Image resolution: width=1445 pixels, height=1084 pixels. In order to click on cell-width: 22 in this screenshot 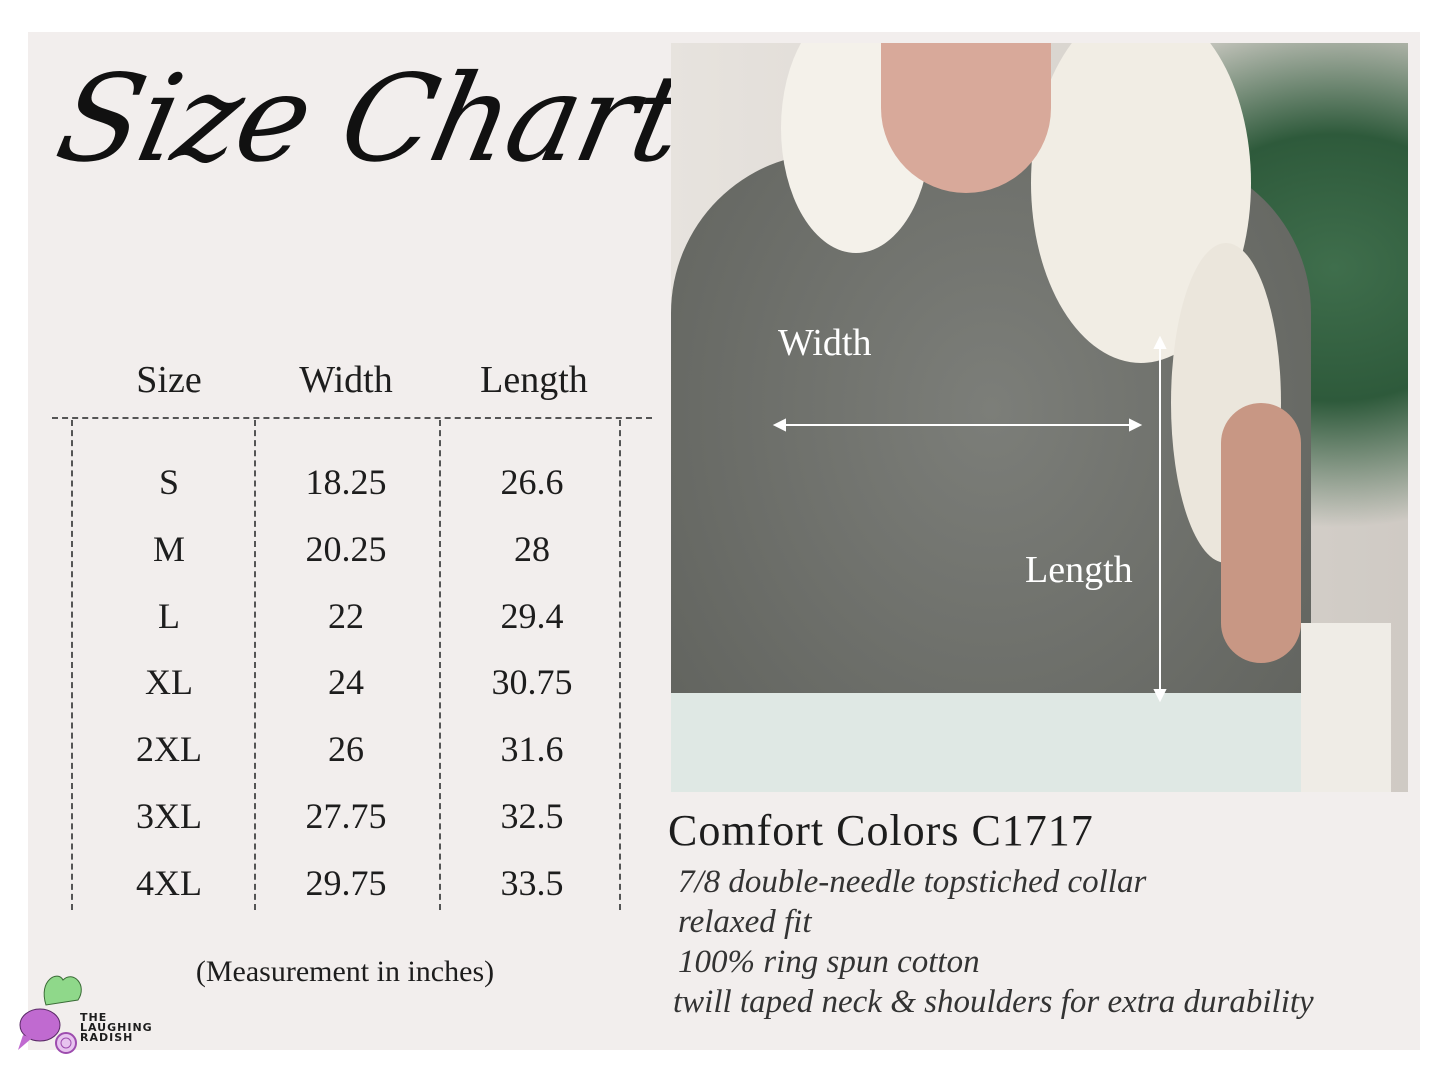, I will do `click(346, 615)`.